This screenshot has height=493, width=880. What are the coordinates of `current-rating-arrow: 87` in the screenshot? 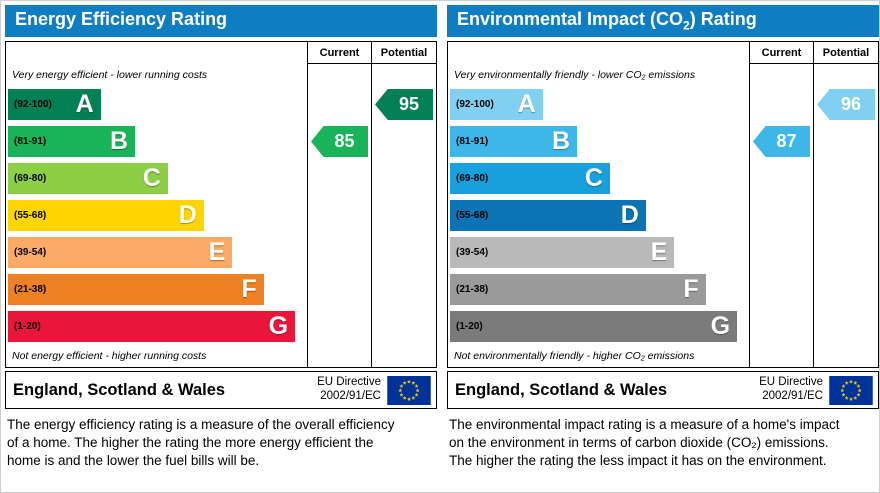 It's located at (781, 141).